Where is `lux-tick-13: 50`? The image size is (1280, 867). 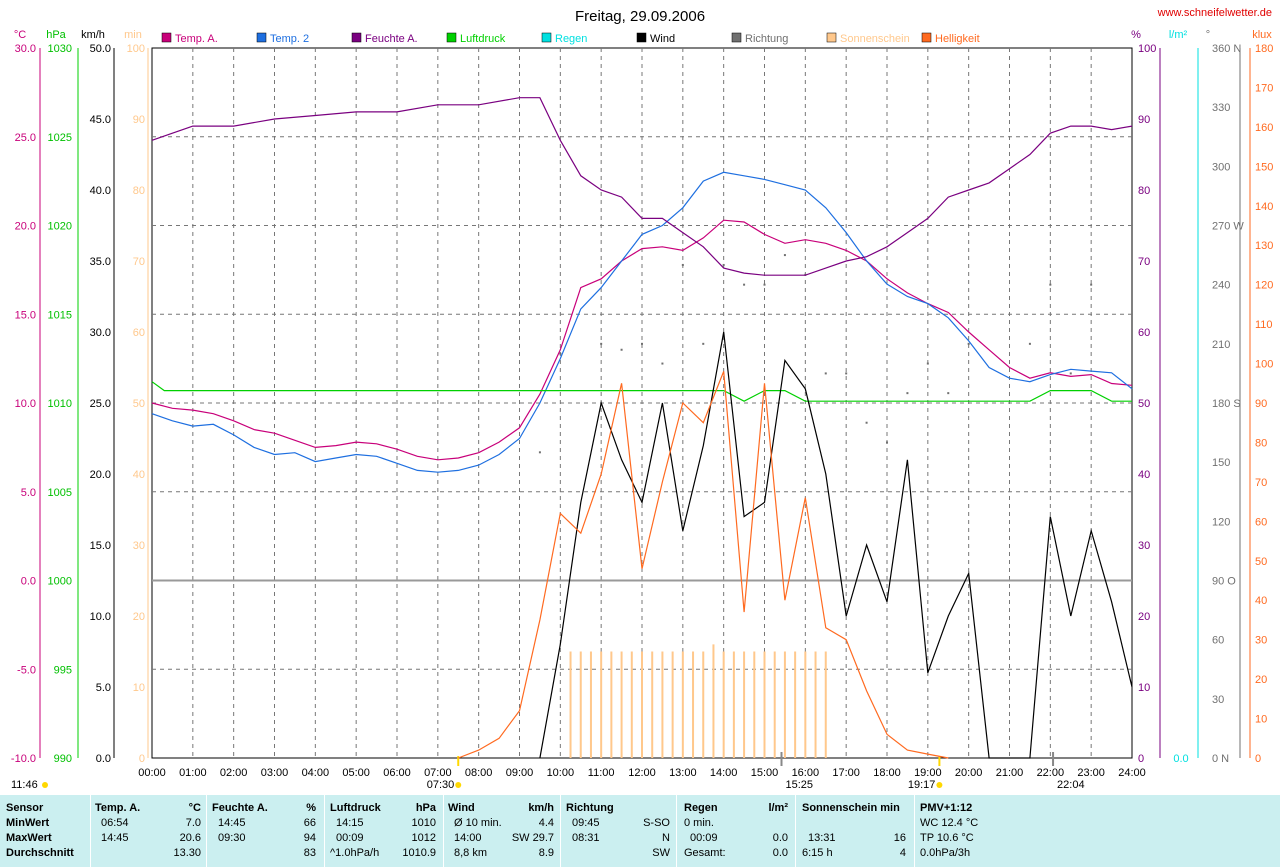 lux-tick-13: 50 is located at coordinates (1261, 562).